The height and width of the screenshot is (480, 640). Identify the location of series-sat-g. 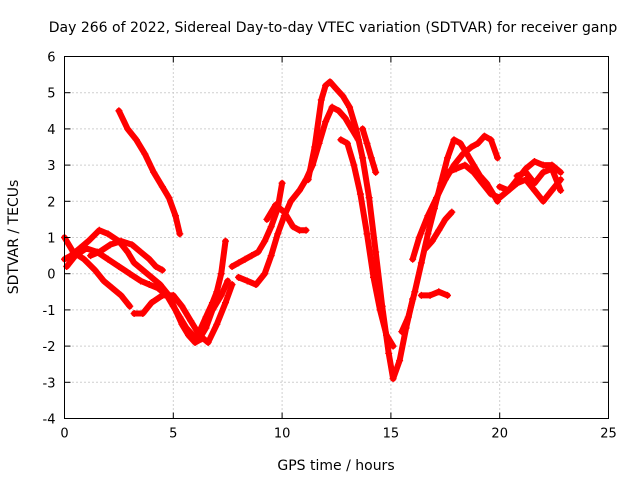
(212, 286).